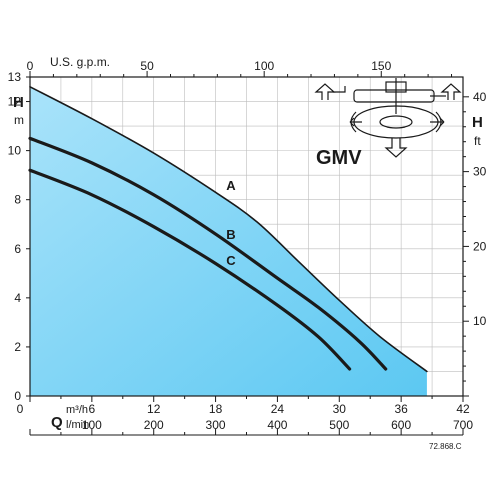 This screenshot has height=500, width=500. Describe the element at coordinates (20, 409) in the screenshot. I see `tick-label-bottom: 0` at that location.